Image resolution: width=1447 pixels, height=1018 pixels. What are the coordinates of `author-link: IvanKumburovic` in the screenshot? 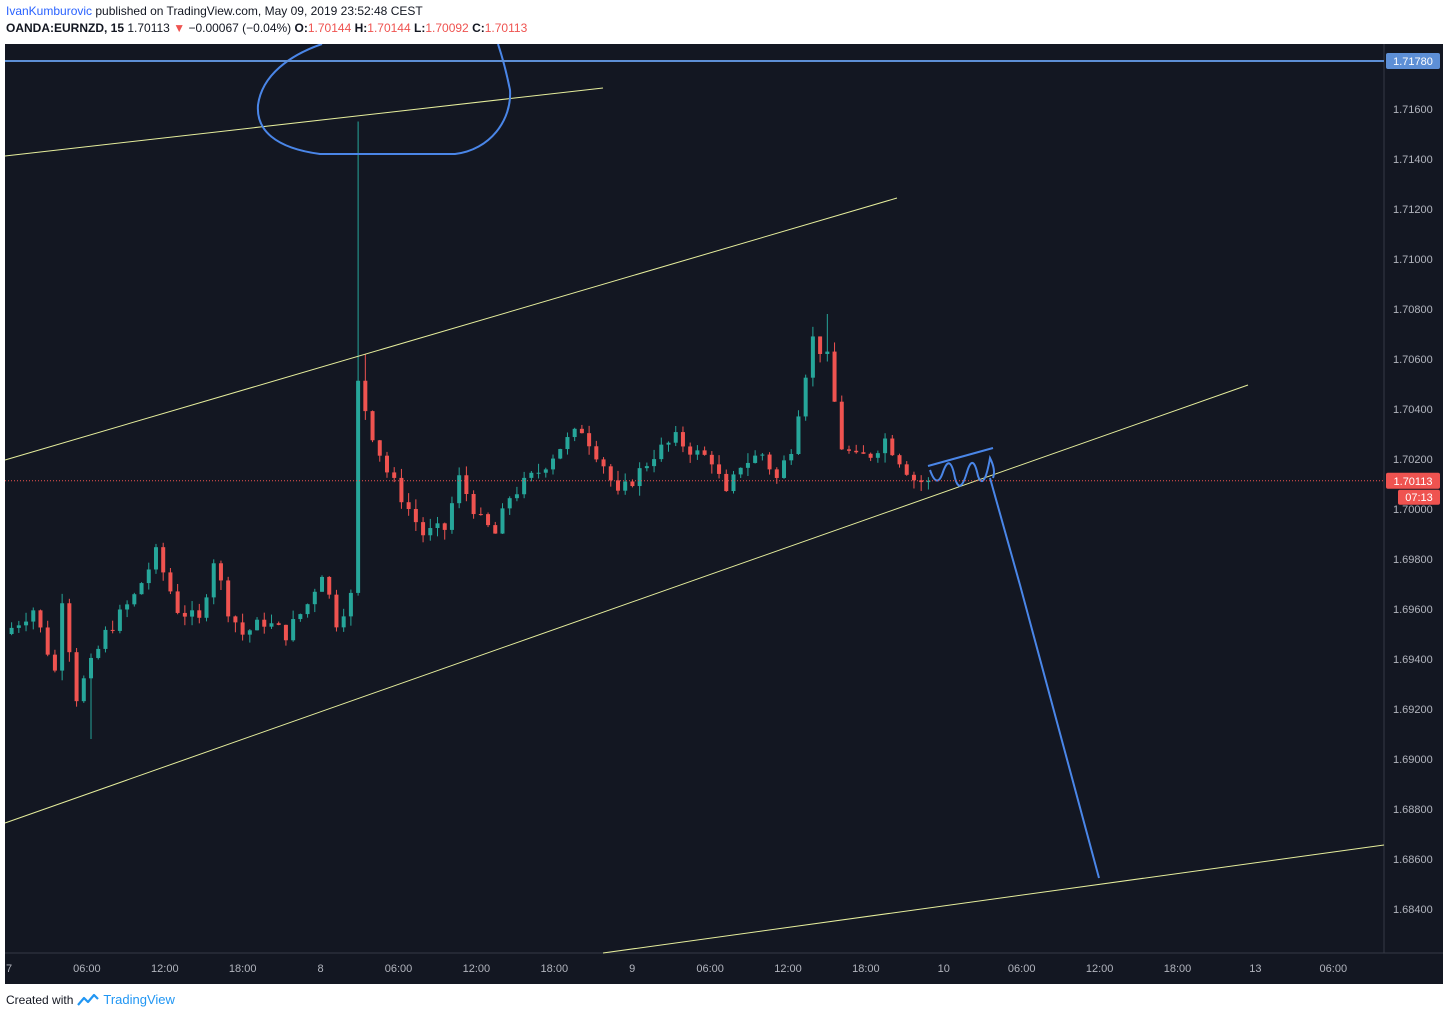 It's located at (49, 11).